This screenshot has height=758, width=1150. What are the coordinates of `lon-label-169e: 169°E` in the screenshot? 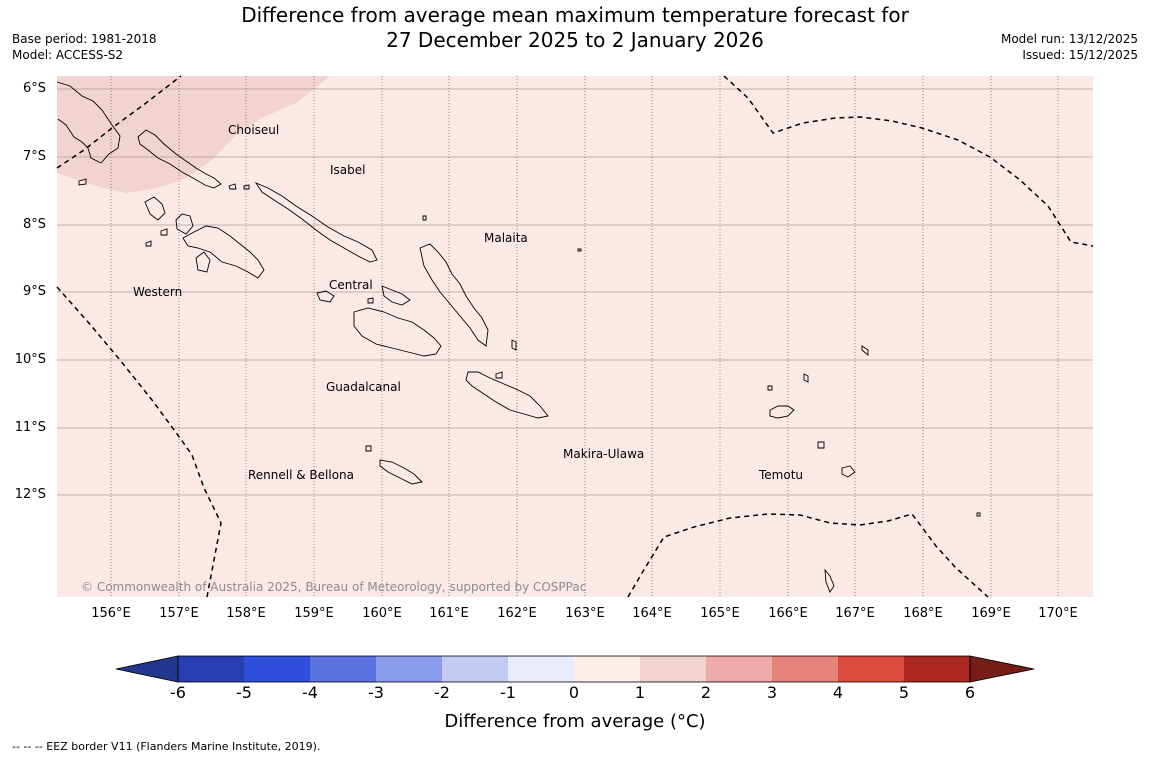 It's located at (991, 613).